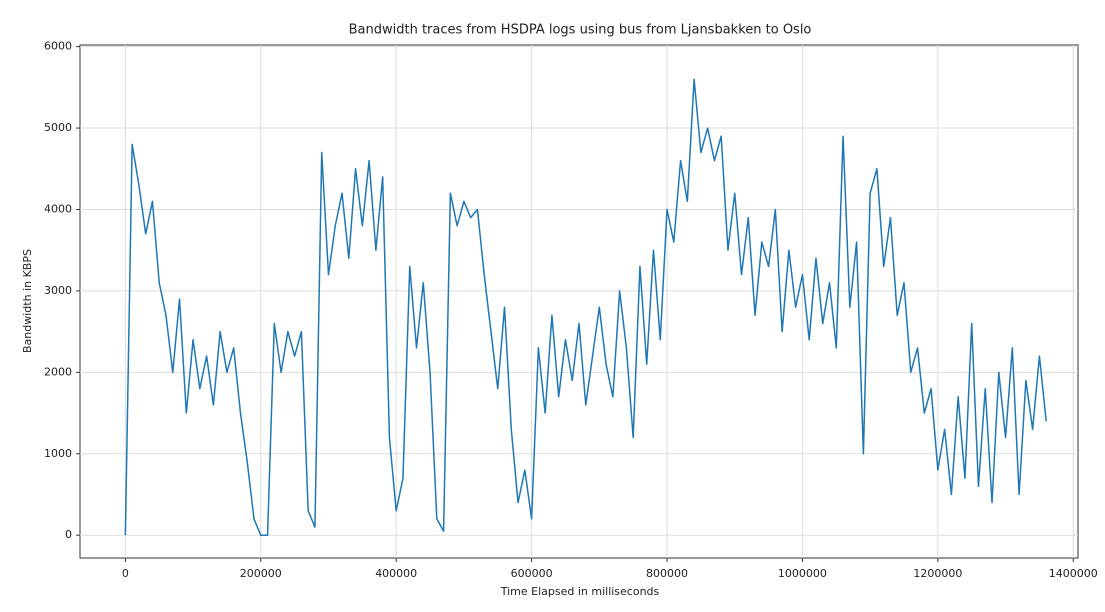 The height and width of the screenshot is (612, 1105). I want to click on x-tick-label: 600000, so click(532, 573).